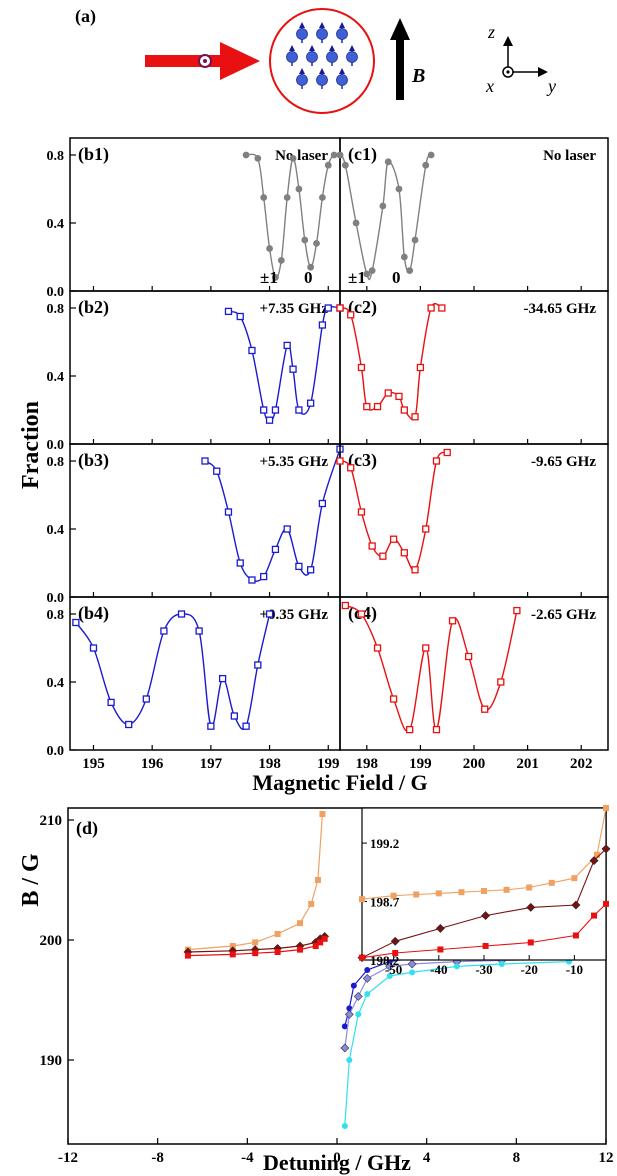 The height and width of the screenshot is (1176, 617). What do you see at coordinates (563, 462) in the screenshot?
I see `panel-c3-note: -9.65 GHz` at bounding box center [563, 462].